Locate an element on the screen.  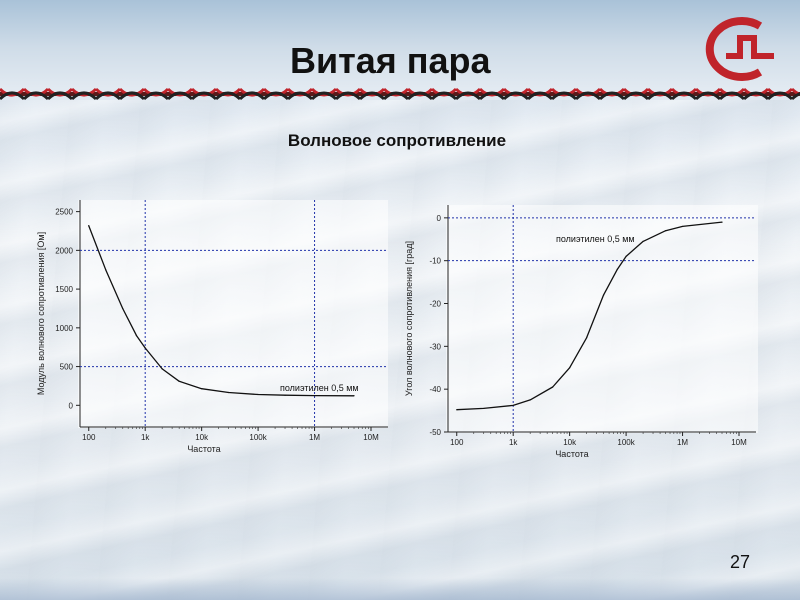
angle-y-tick-label-0: 0 is located at coordinates (439, 218).